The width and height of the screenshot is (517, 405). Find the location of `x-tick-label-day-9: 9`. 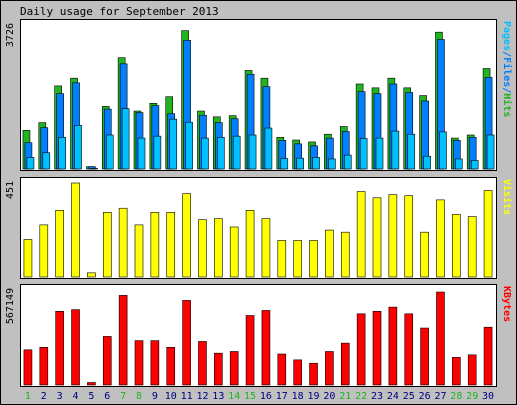

x-tick-label-day-9: 9 is located at coordinates (155, 396).